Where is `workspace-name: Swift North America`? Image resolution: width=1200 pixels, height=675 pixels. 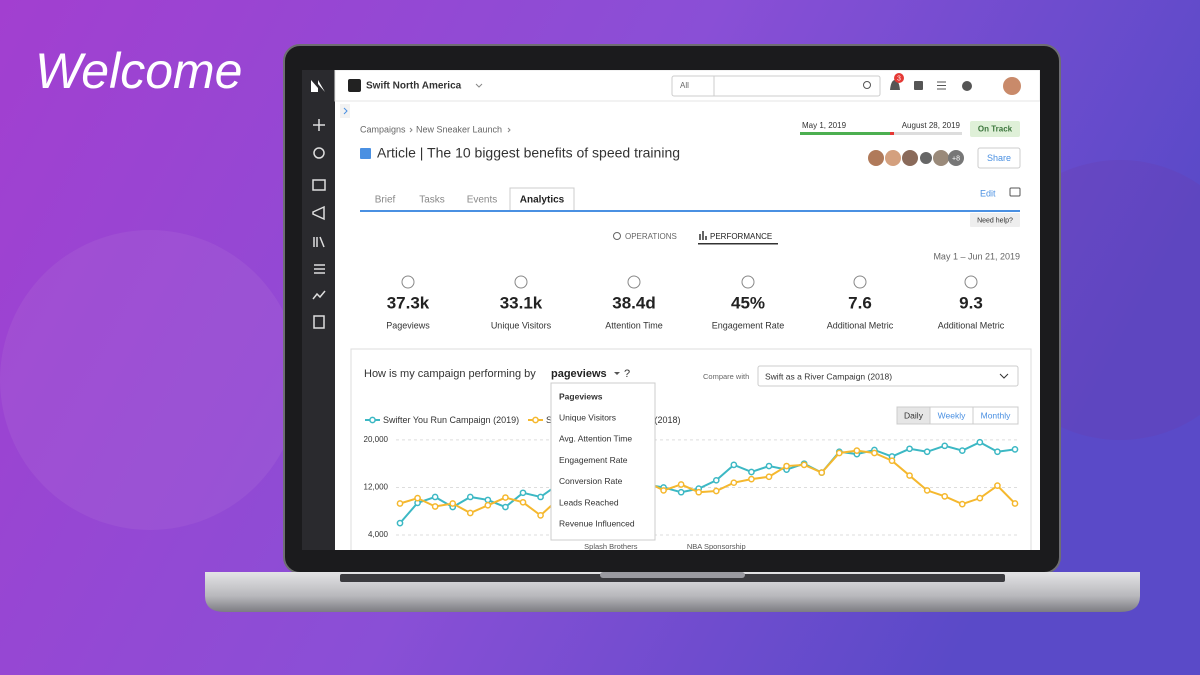 workspace-name: Swift North America is located at coordinates (414, 86).